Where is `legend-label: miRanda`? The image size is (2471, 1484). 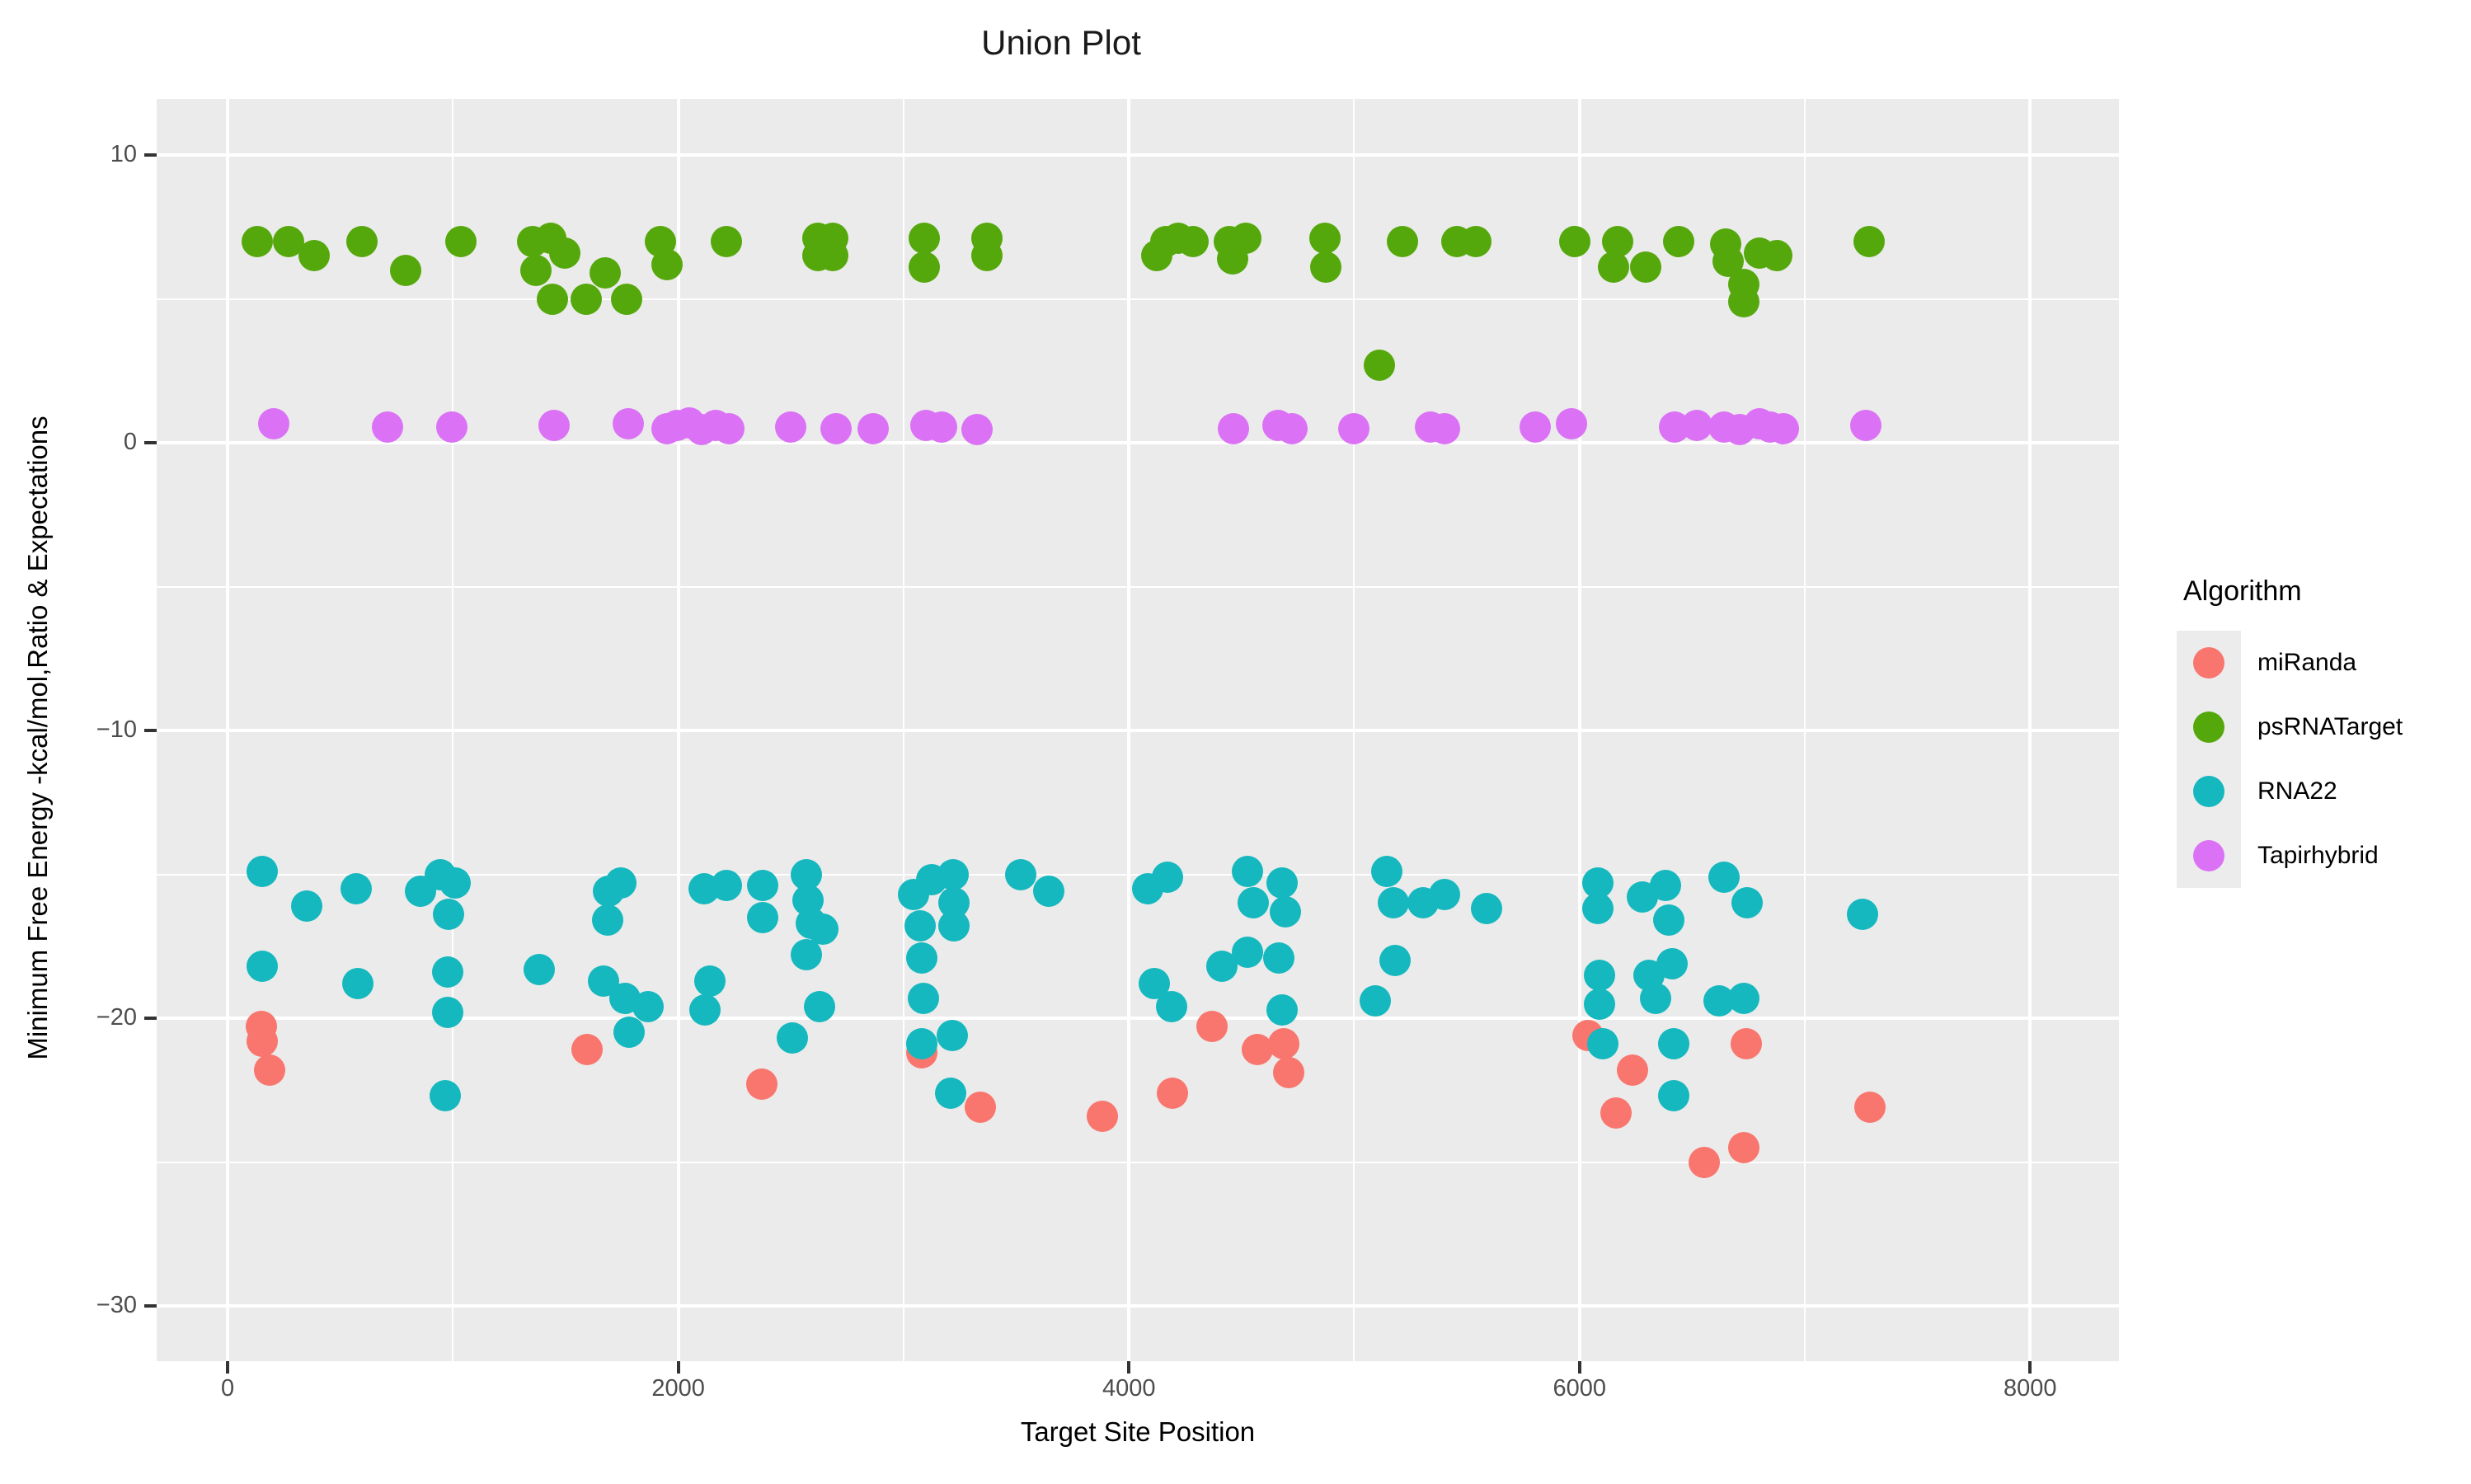
legend-label: miRanda is located at coordinates (2307, 662).